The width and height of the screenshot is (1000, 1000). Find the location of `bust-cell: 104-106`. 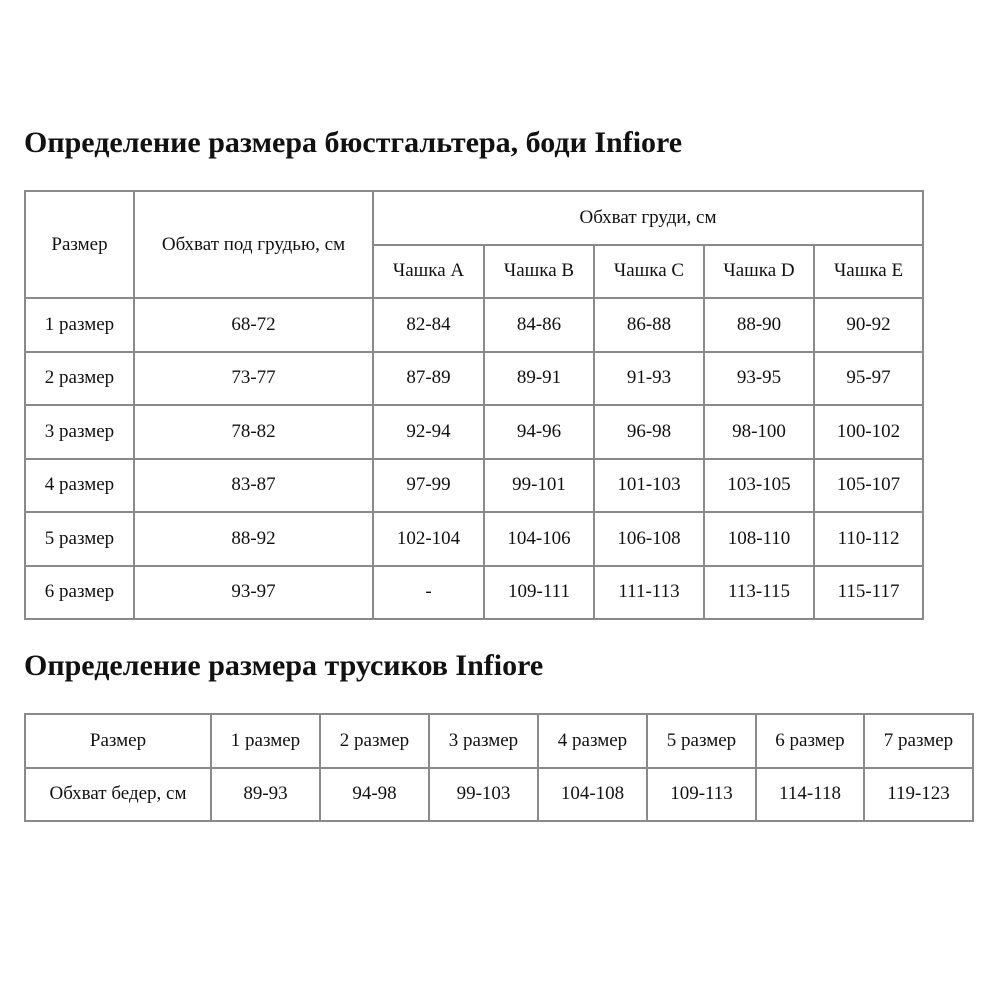

bust-cell: 104-106 is located at coordinates (539, 539).